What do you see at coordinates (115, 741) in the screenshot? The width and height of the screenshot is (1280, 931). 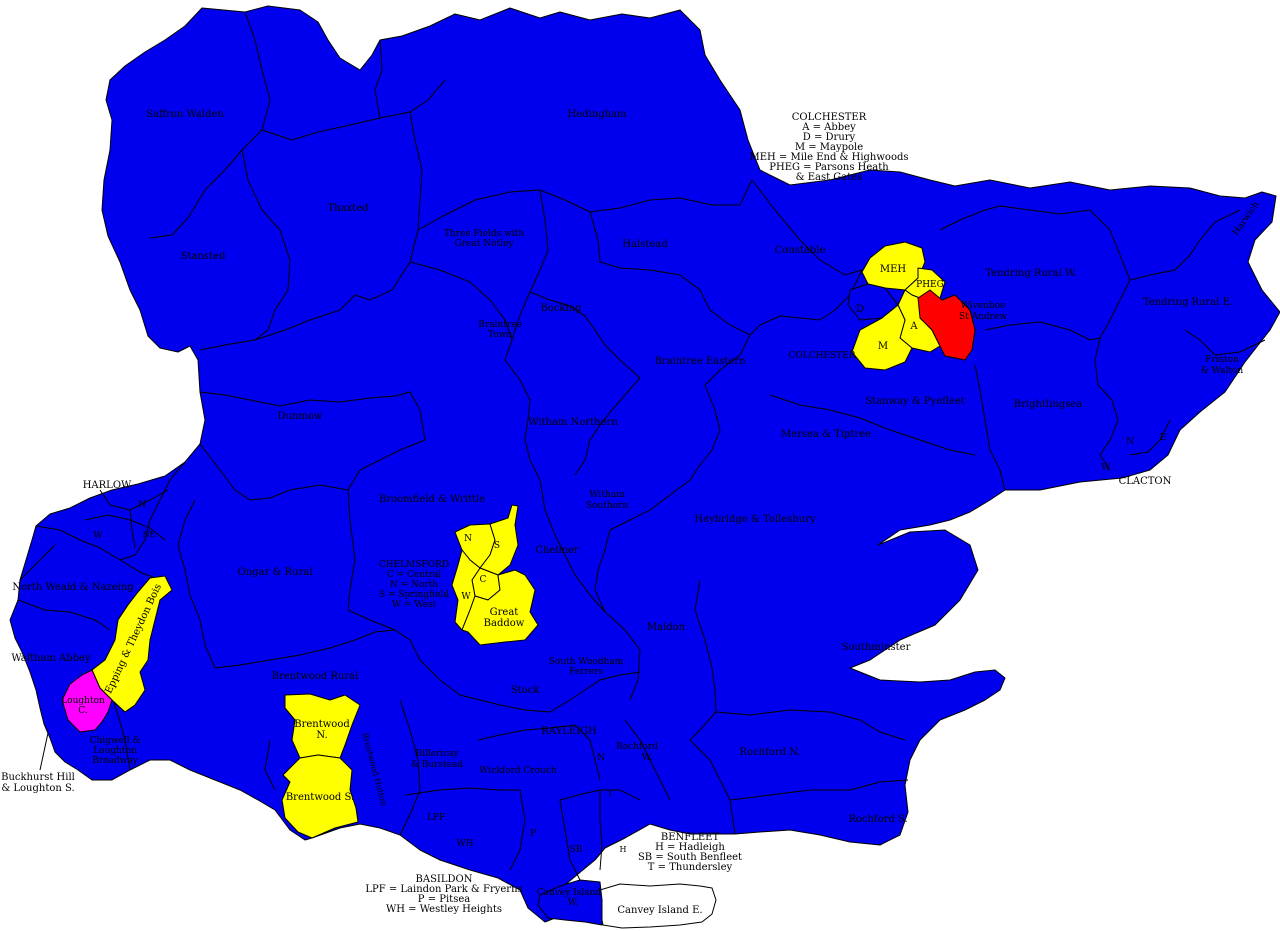 I see `label-chigwell: Chigwell &` at bounding box center [115, 741].